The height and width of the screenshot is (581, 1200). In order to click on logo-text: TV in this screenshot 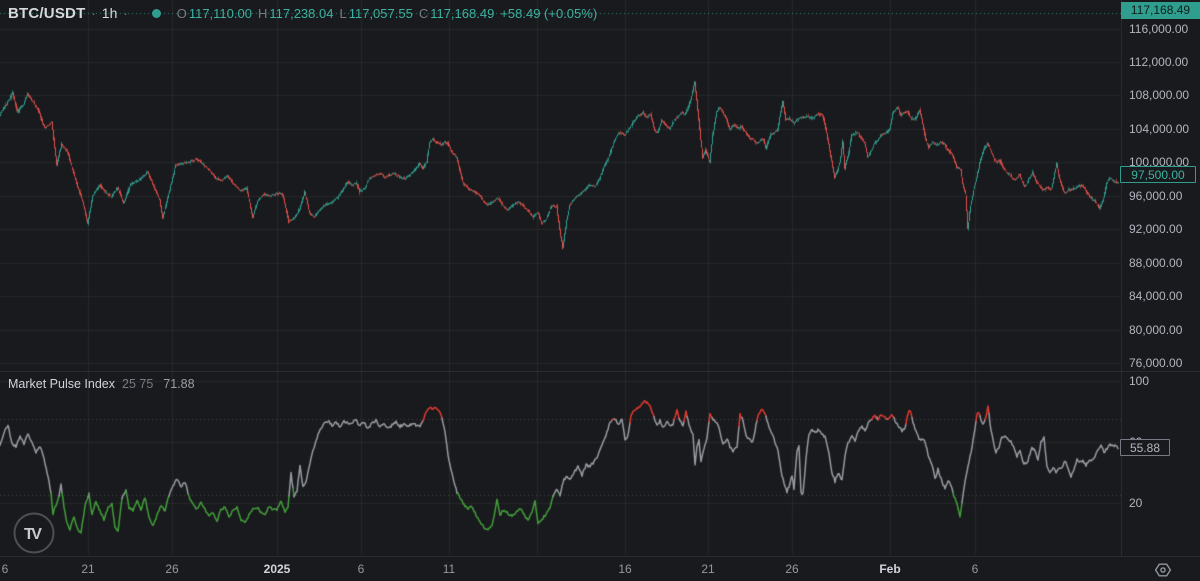, I will do `click(33, 534)`.